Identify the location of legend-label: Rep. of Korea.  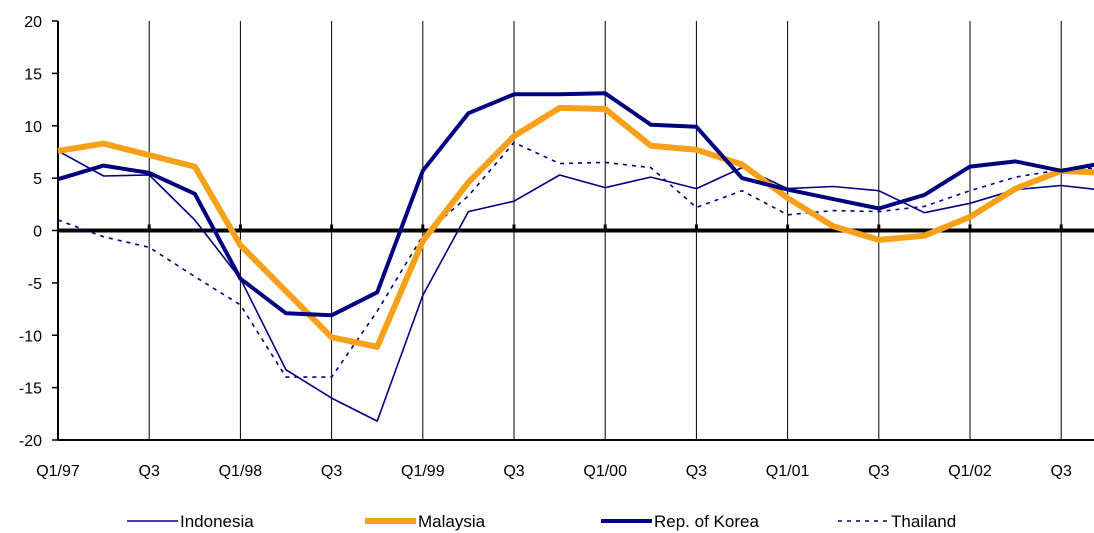
(706, 521).